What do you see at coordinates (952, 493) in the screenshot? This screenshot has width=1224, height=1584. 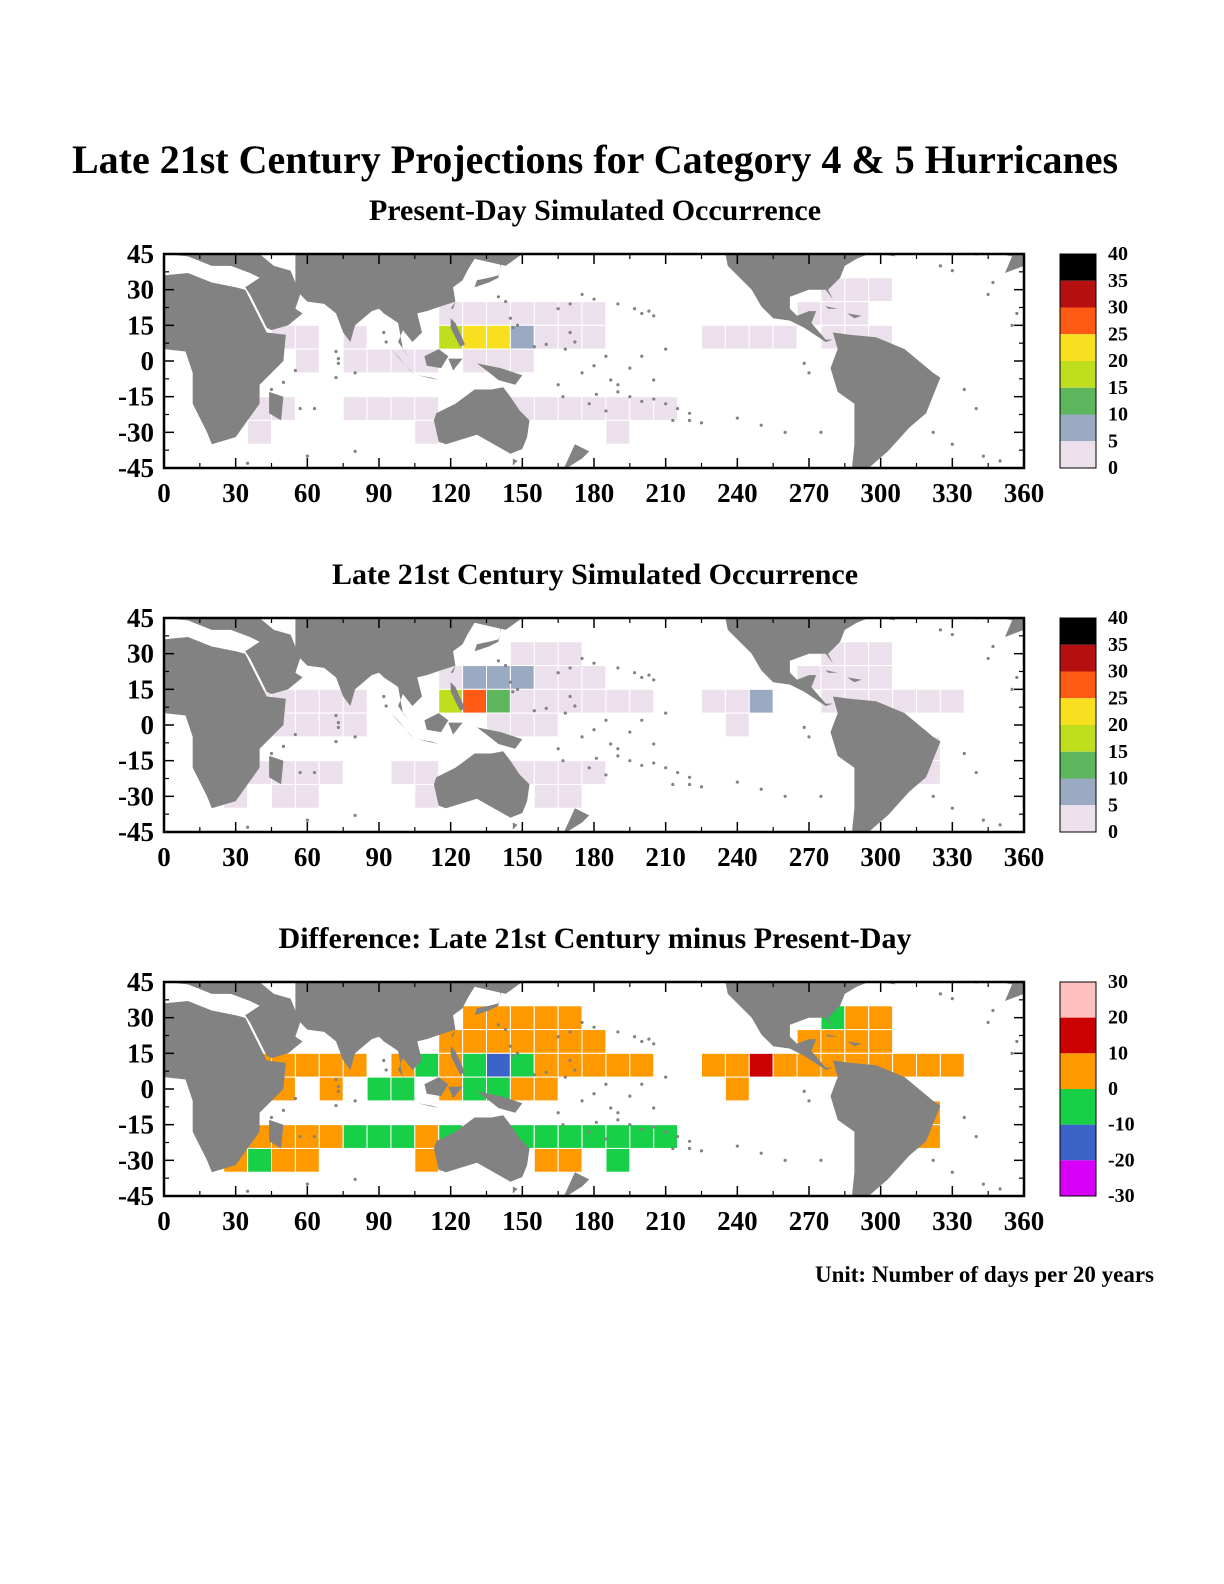 I see `x-tick-label: 330` at bounding box center [952, 493].